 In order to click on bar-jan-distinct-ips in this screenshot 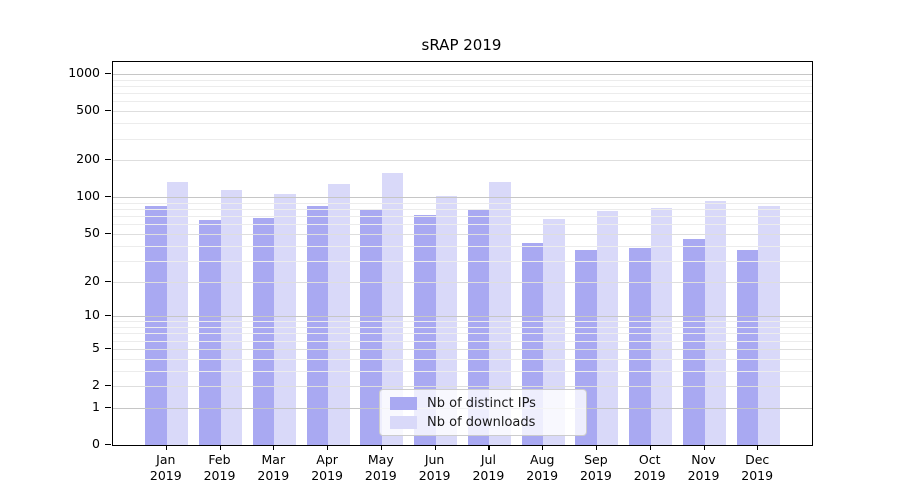, I will do `click(156, 325)`.